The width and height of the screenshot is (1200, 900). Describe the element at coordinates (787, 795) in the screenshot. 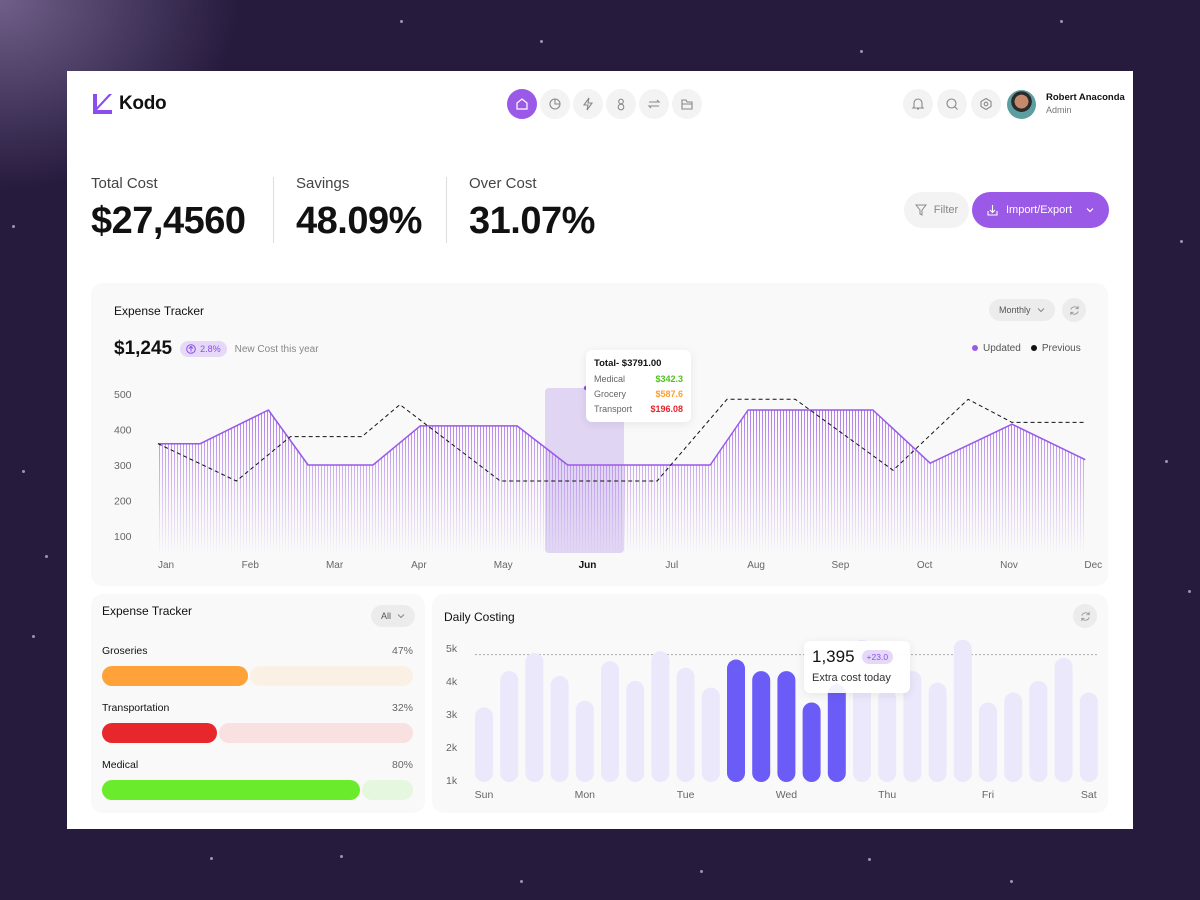

I see `x-tick-label: Wed` at that location.